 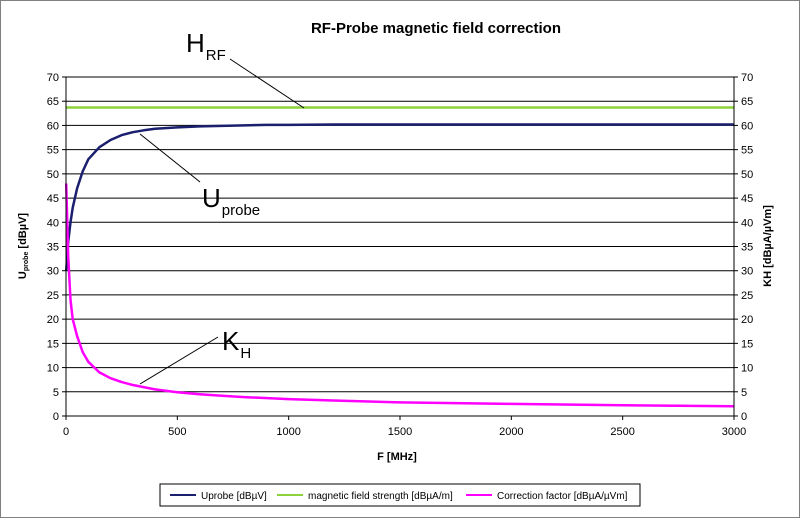 What do you see at coordinates (56, 417) in the screenshot?
I see `y-tick-label: 0` at bounding box center [56, 417].